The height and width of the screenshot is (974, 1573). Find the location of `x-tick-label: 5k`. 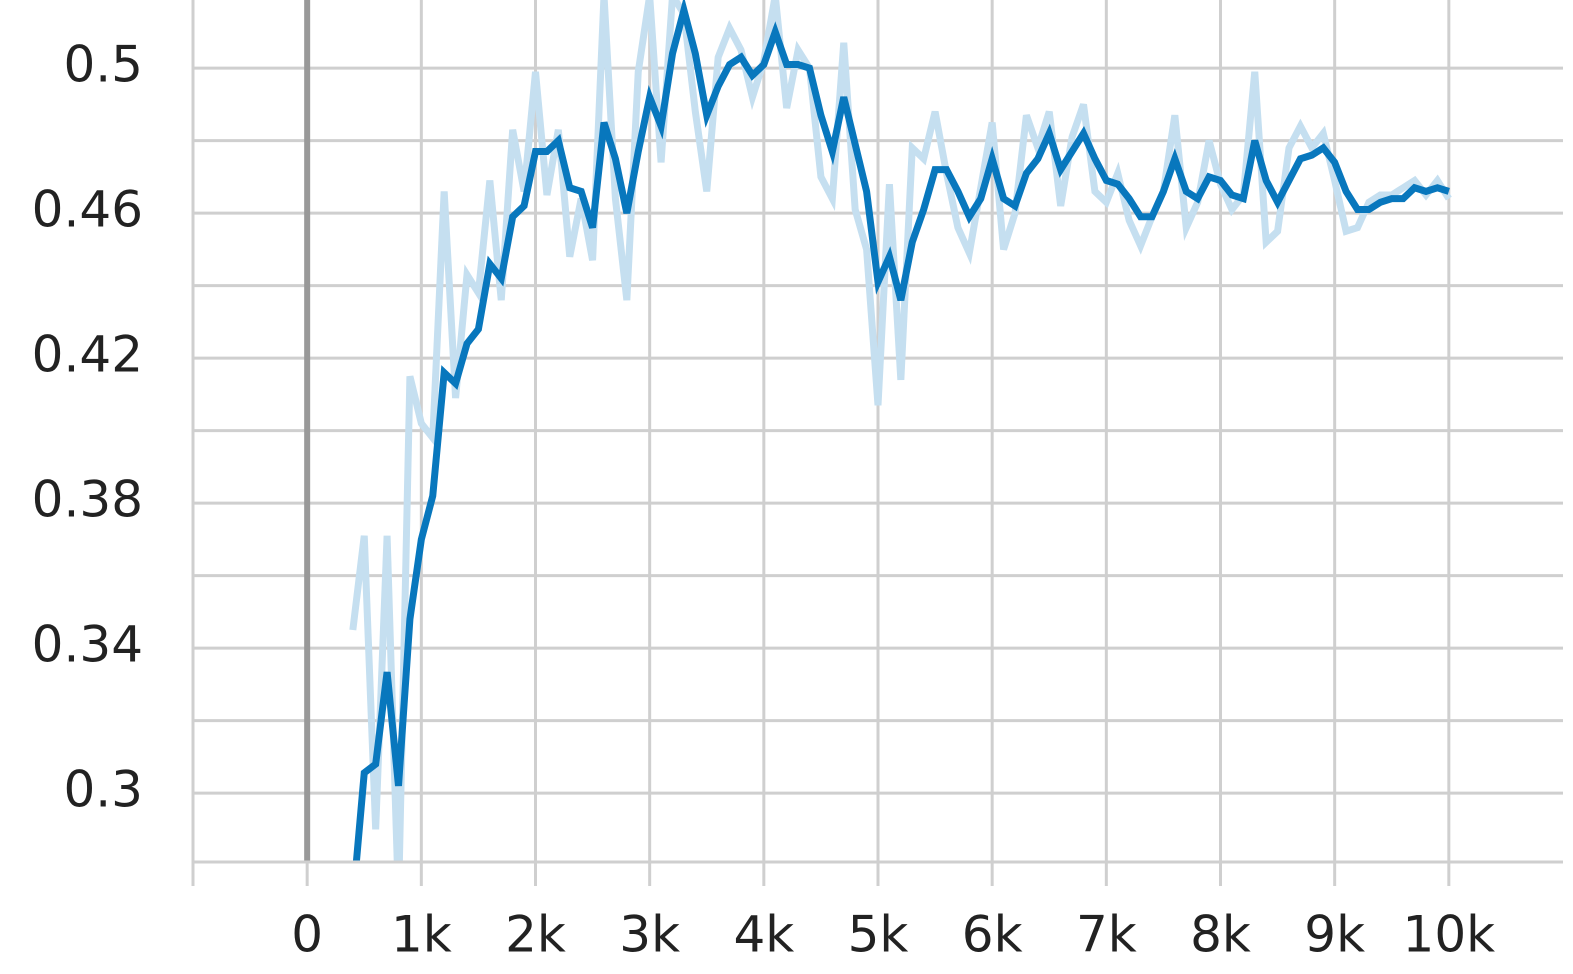

x-tick-label: 5k is located at coordinates (878, 935).